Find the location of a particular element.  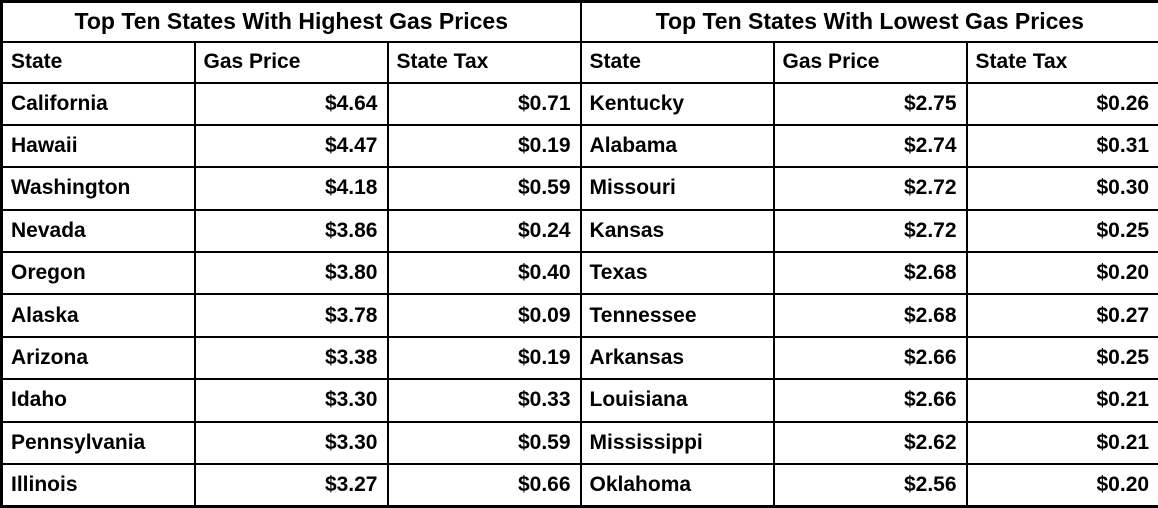

state-name-cell: Alabama is located at coordinates (677, 146).